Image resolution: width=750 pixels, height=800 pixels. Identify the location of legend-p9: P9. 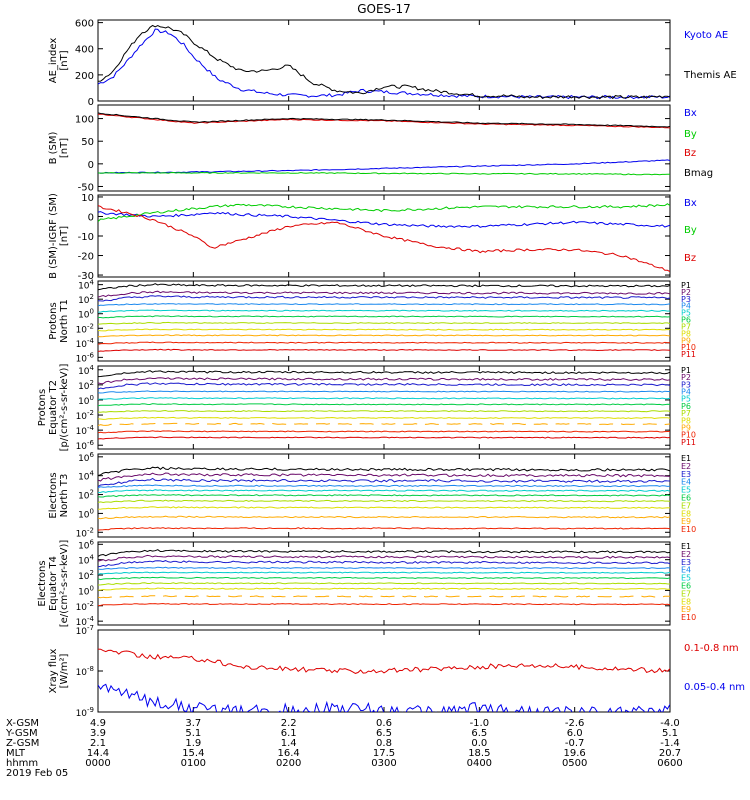
(686, 340).